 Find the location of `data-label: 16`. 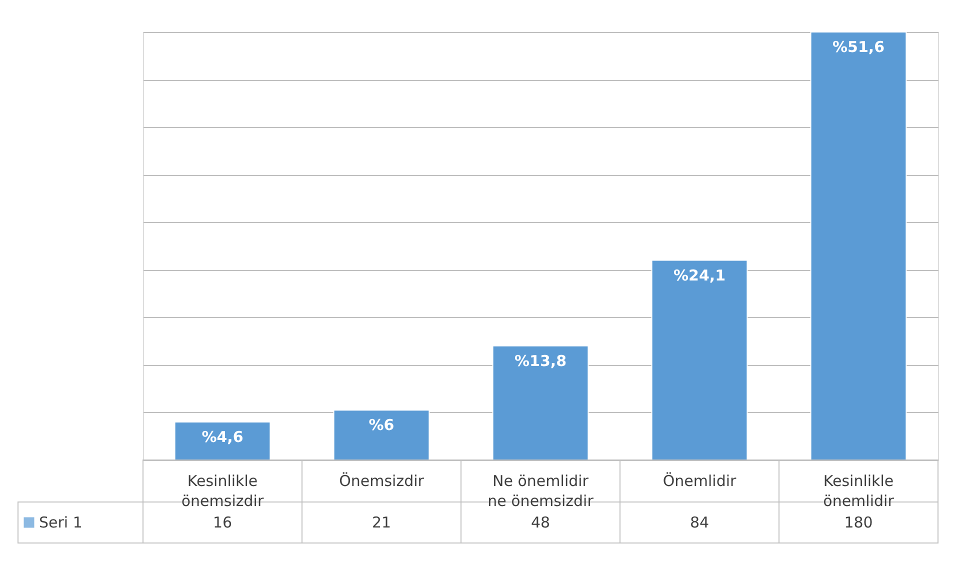

data-label: 16 is located at coordinates (222, 523).